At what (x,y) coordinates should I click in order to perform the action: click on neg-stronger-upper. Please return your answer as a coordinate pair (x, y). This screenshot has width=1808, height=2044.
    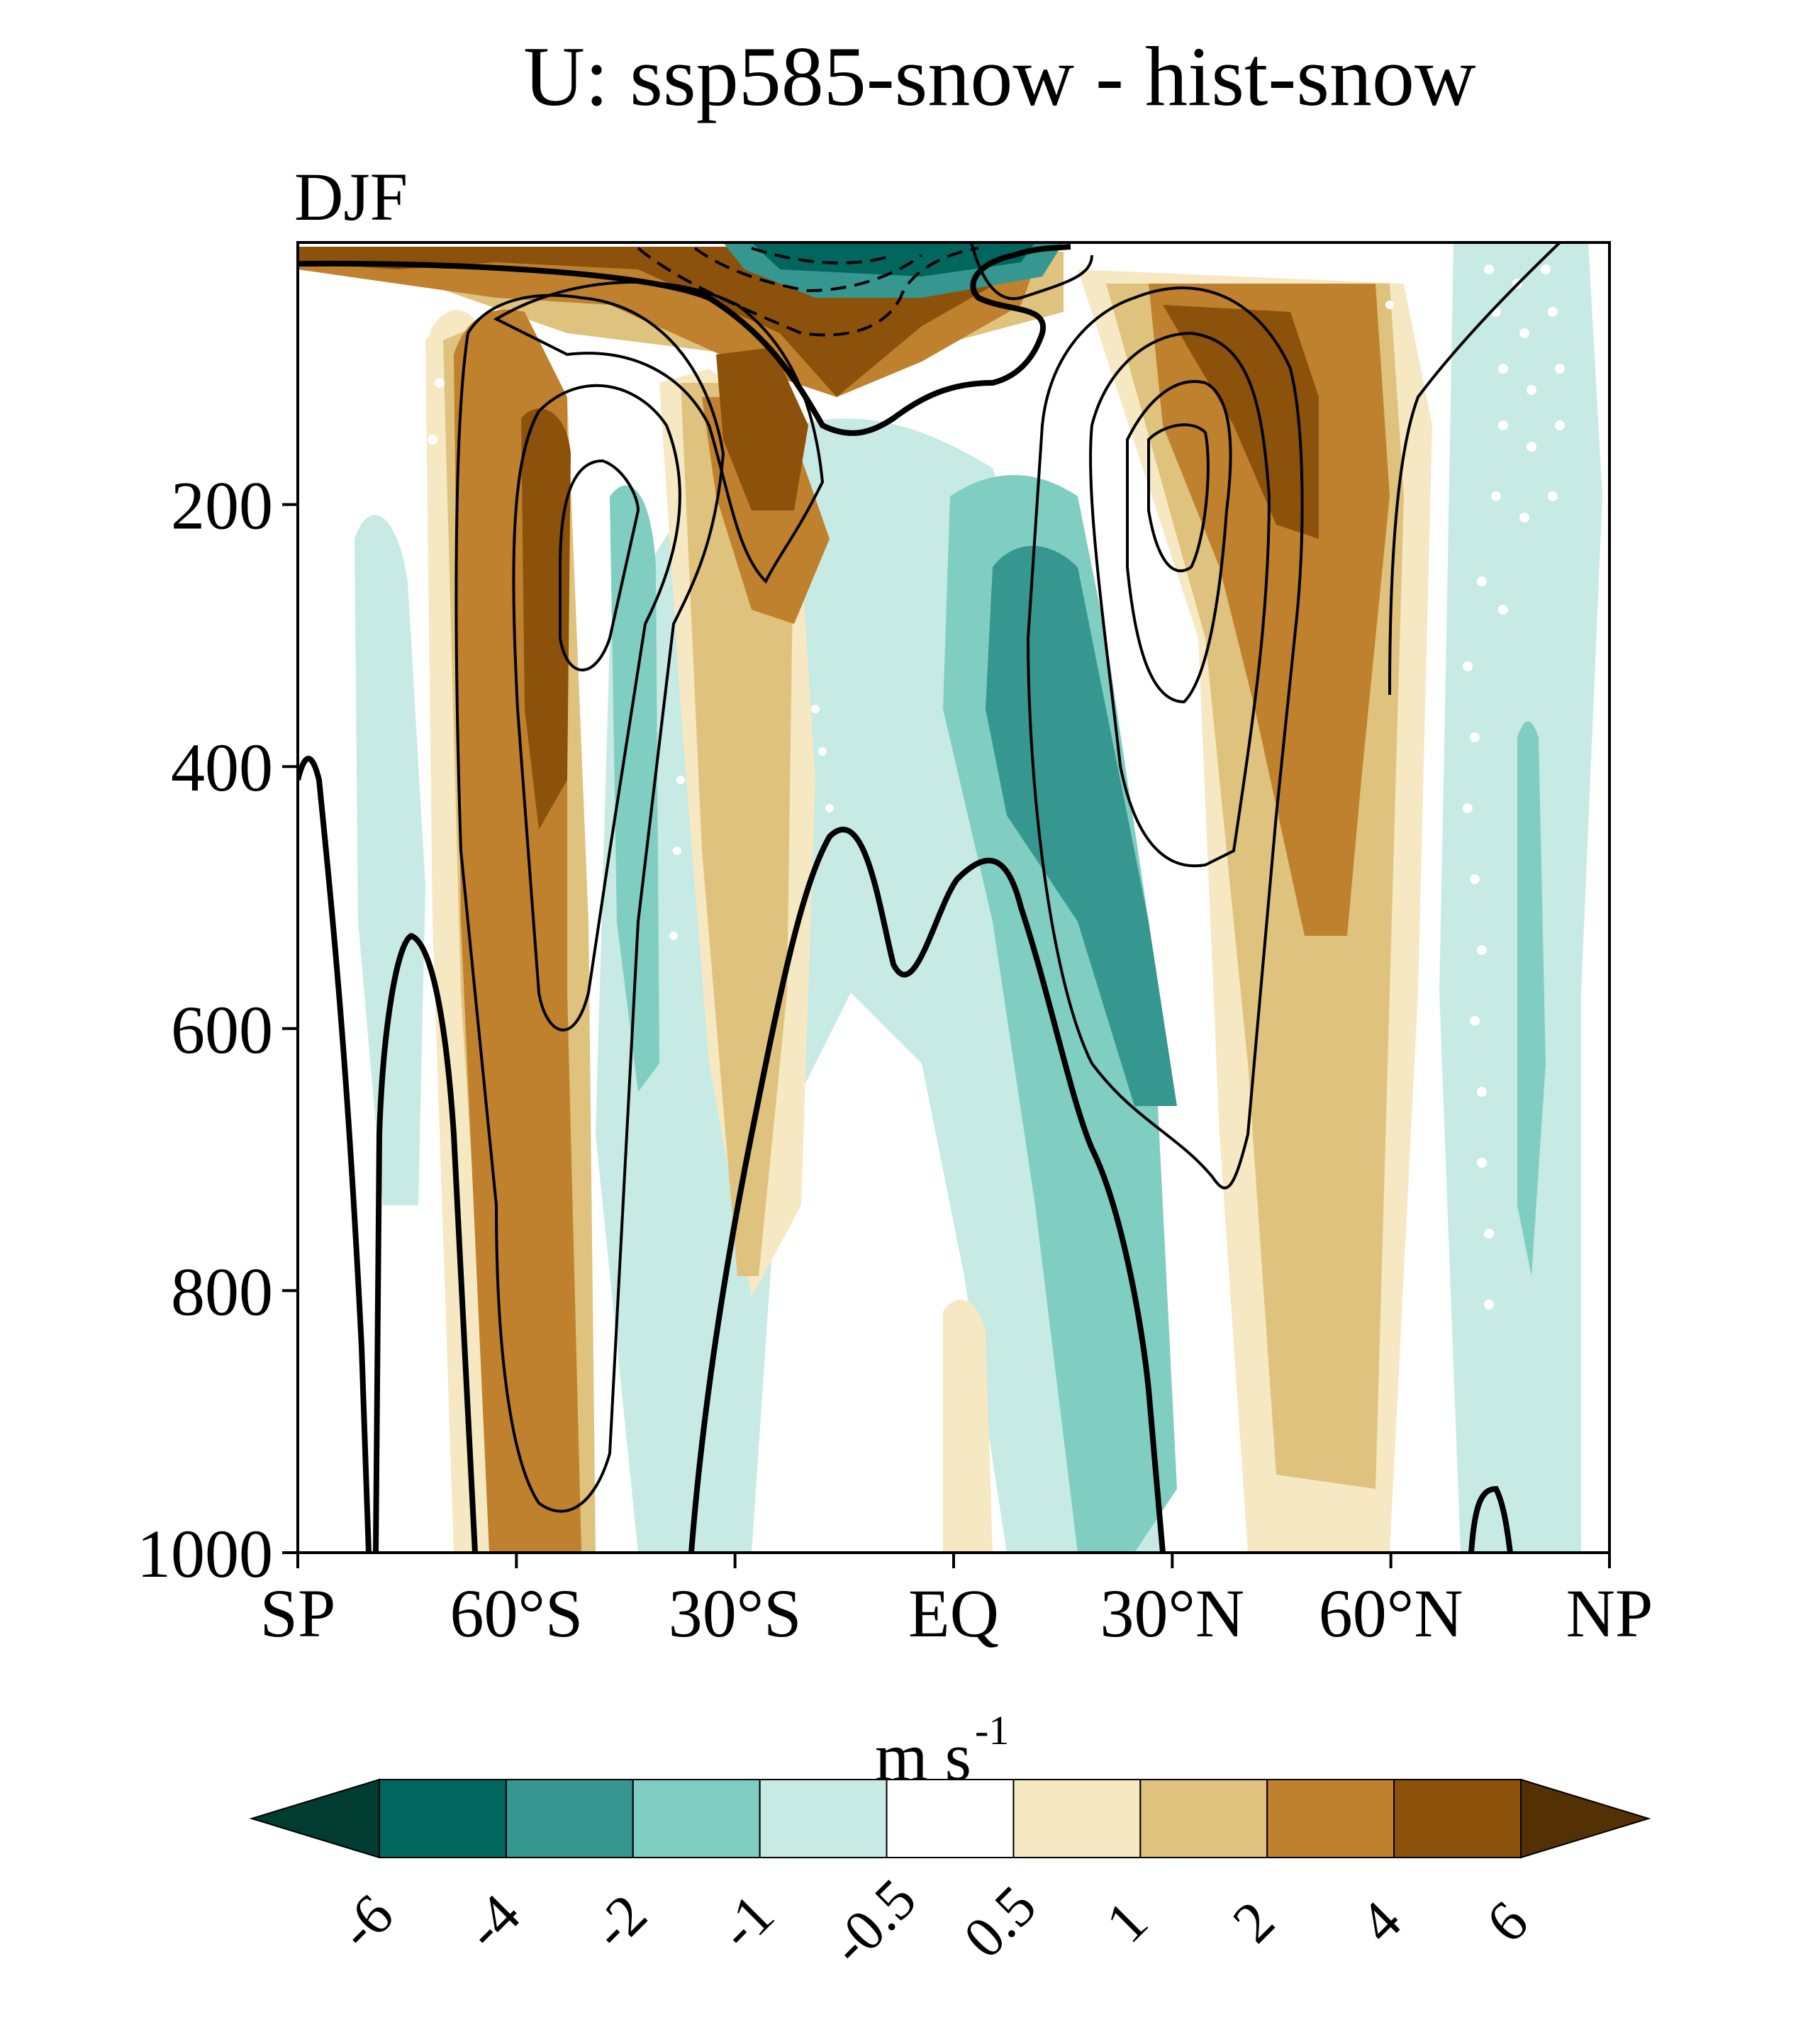
    Looking at the image, I should click on (894, 259).